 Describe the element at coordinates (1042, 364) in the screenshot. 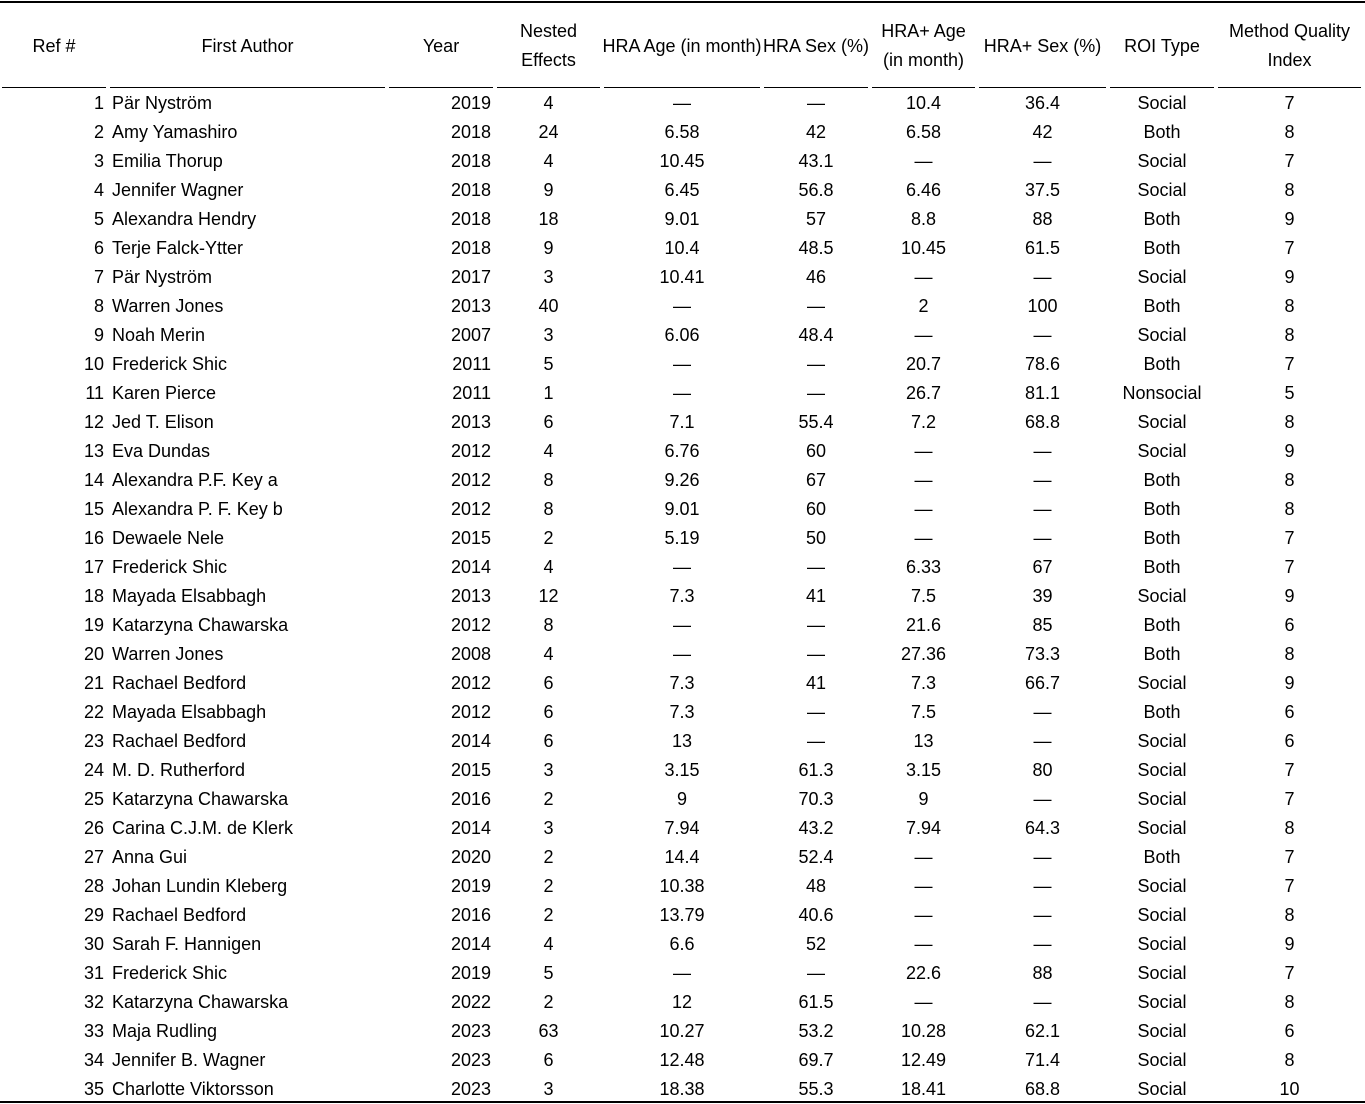

I see `table-cell: 78.6` at that location.